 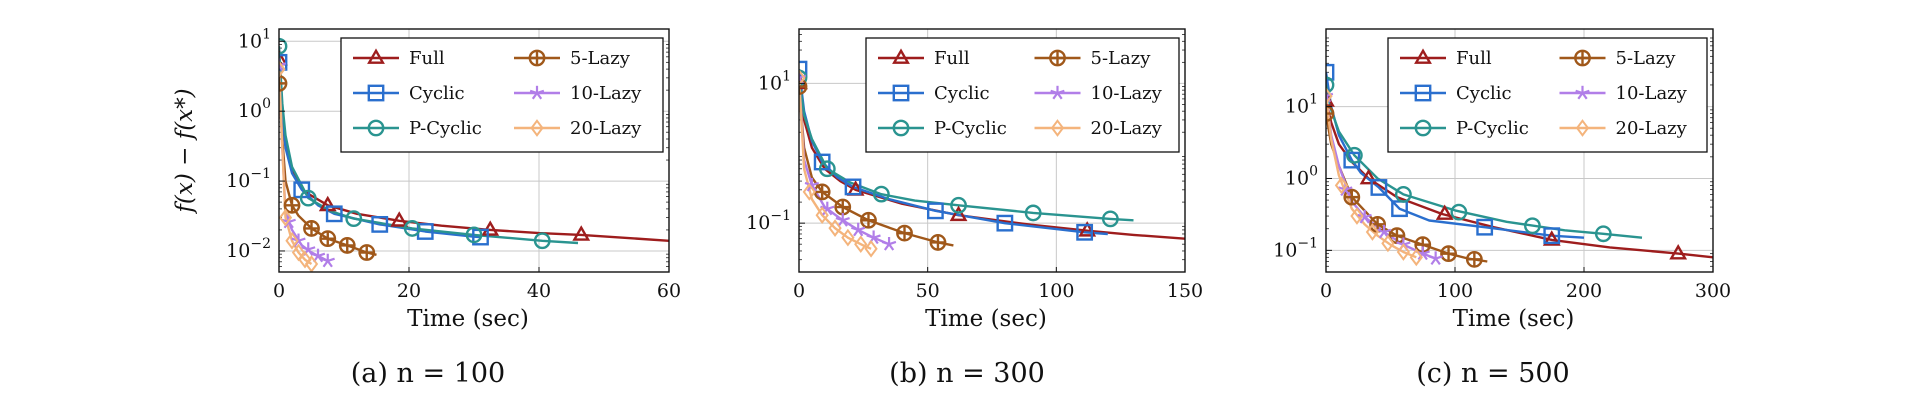 What do you see at coordinates (901, 93) in the screenshot?
I see `legend-marker-cyclic` at bounding box center [901, 93].